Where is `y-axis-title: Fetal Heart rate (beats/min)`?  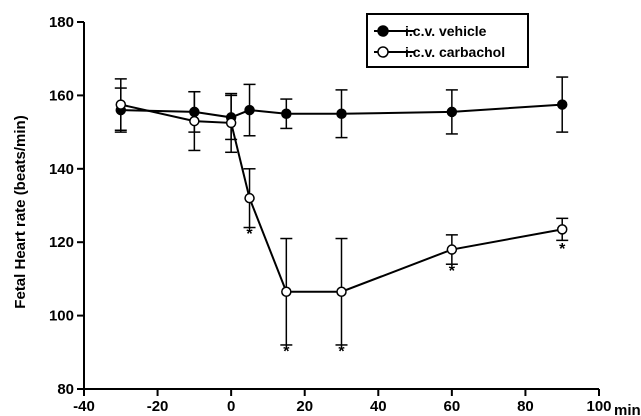 y-axis-title: Fetal Heart rate (beats/min) is located at coordinates (20, 211).